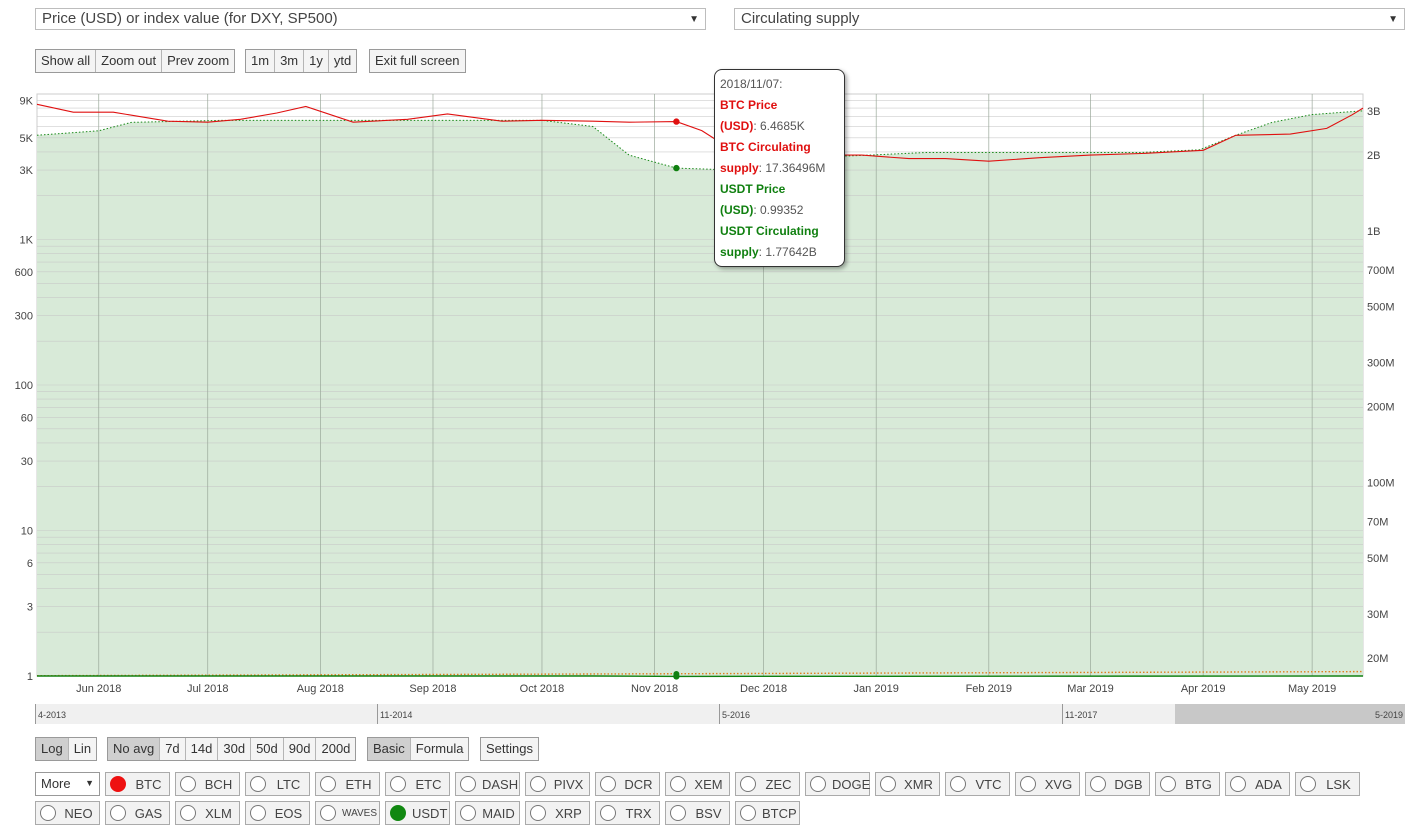  I want to click on range-ytd-button: ytd, so click(342, 61).